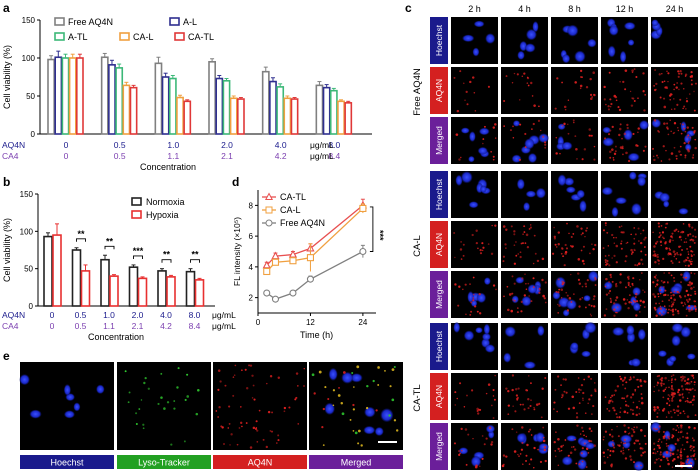 Image resolution: width=700 pixels, height=472 pixels. What do you see at coordinates (281, 156) in the screenshot?
I see `x-tick-ca4: 4.2` at bounding box center [281, 156].